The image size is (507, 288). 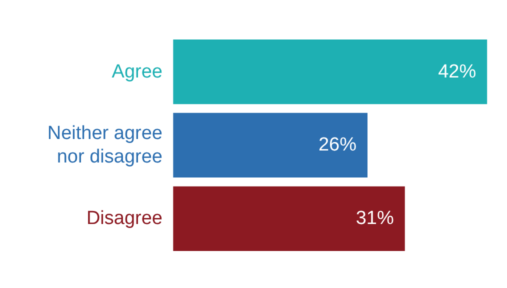 What do you see at coordinates (104, 145) in the screenshot?
I see `y-tick-label: Neither agree nor disagree` at bounding box center [104, 145].